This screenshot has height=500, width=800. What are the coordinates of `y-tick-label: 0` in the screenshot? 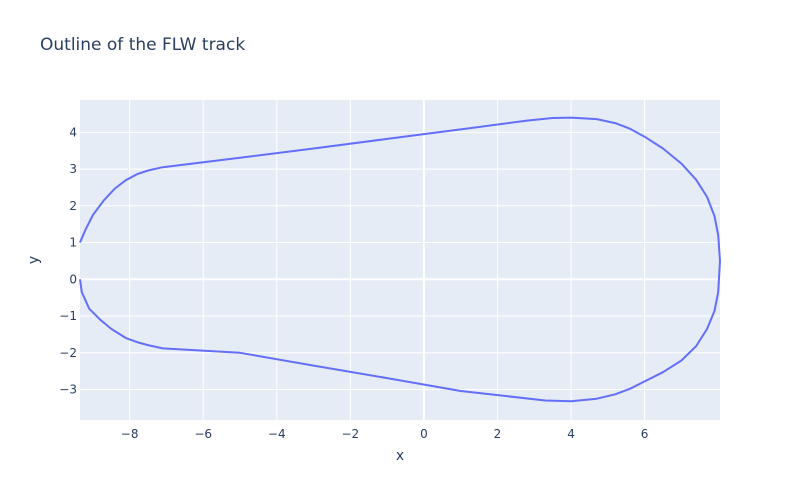 It's located at (73, 279).